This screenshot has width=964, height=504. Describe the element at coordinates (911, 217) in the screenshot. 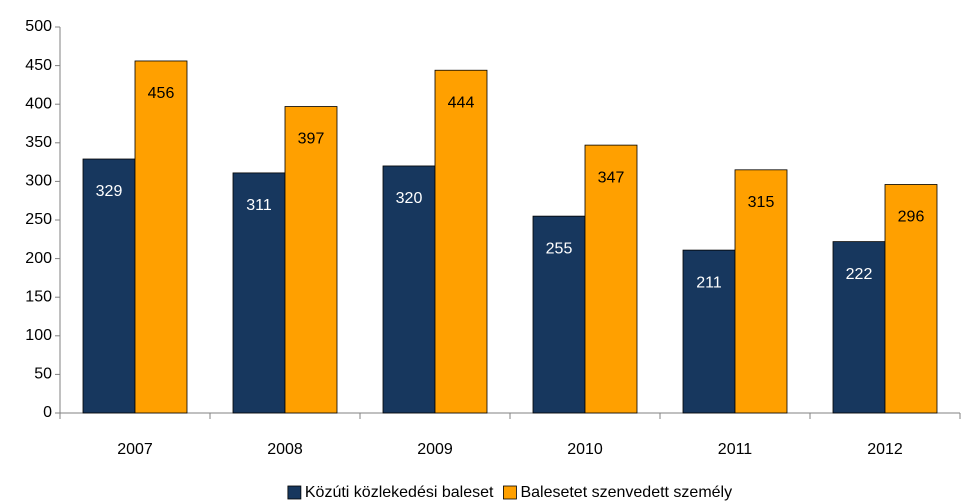

I see `data-label: 296` at that location.